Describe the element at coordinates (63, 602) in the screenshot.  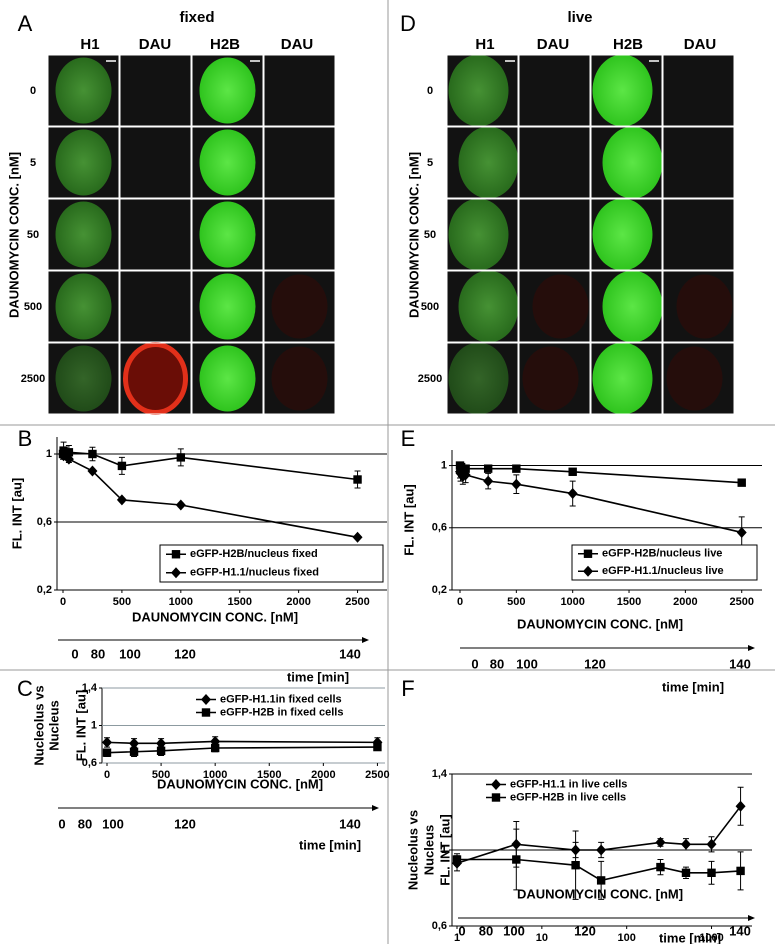
I see `x-tick-label: 0` at that location.